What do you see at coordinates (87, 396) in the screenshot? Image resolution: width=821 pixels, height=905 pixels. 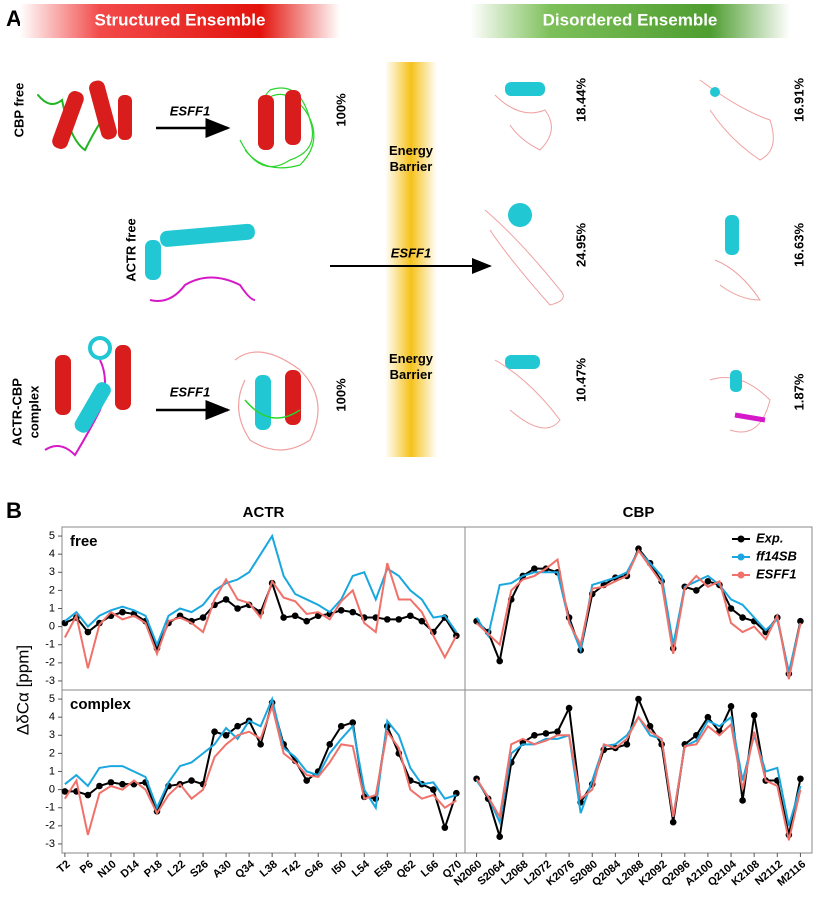 I see `structure-complex` at bounding box center [87, 396].